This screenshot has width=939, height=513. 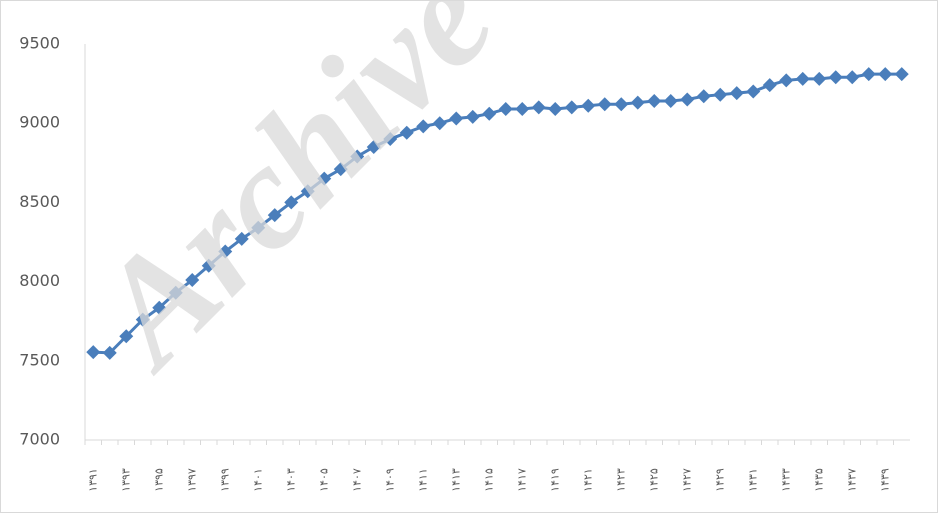 I want to click on x-tick-label: ۱۴۰۳, so click(x=290, y=480).